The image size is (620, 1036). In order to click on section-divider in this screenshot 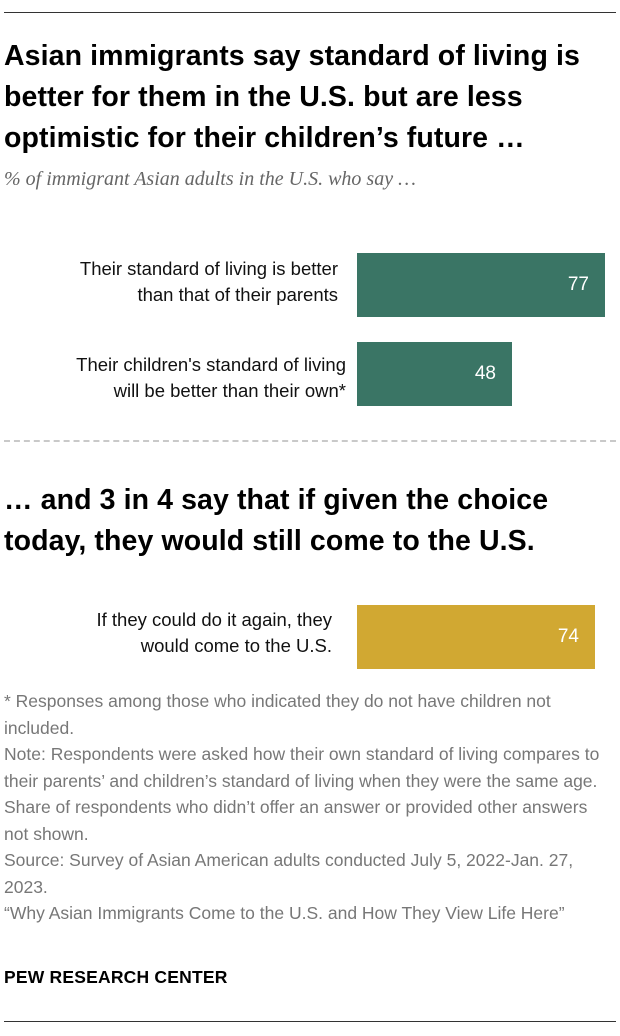, I will do `click(310, 441)`.